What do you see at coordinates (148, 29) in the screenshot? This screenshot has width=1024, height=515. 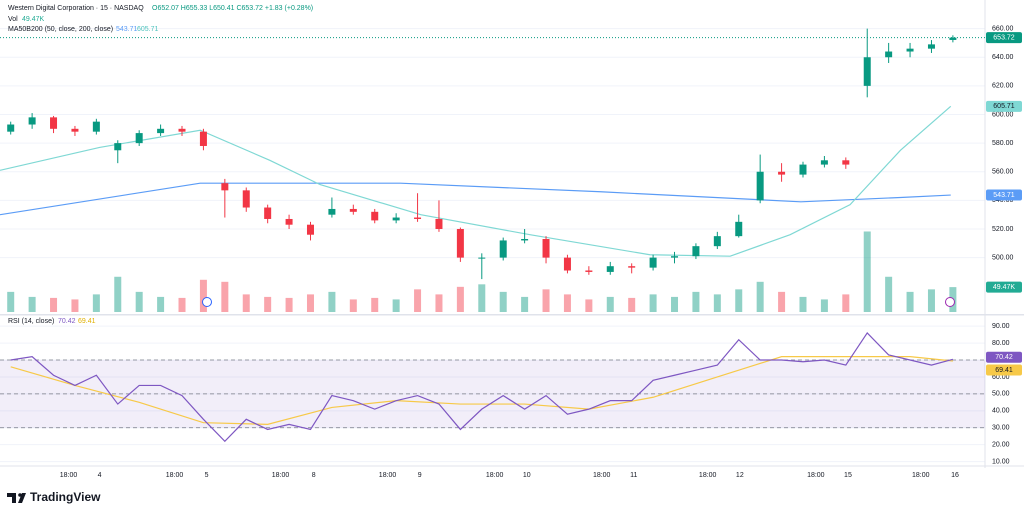 I see `ma50-value: 605.71` at bounding box center [148, 29].